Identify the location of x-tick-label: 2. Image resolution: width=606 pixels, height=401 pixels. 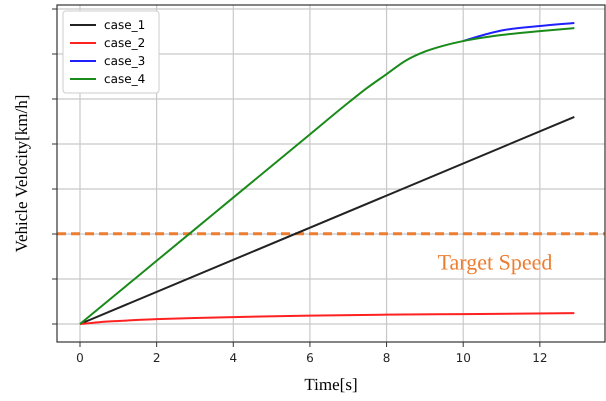
(156, 358).